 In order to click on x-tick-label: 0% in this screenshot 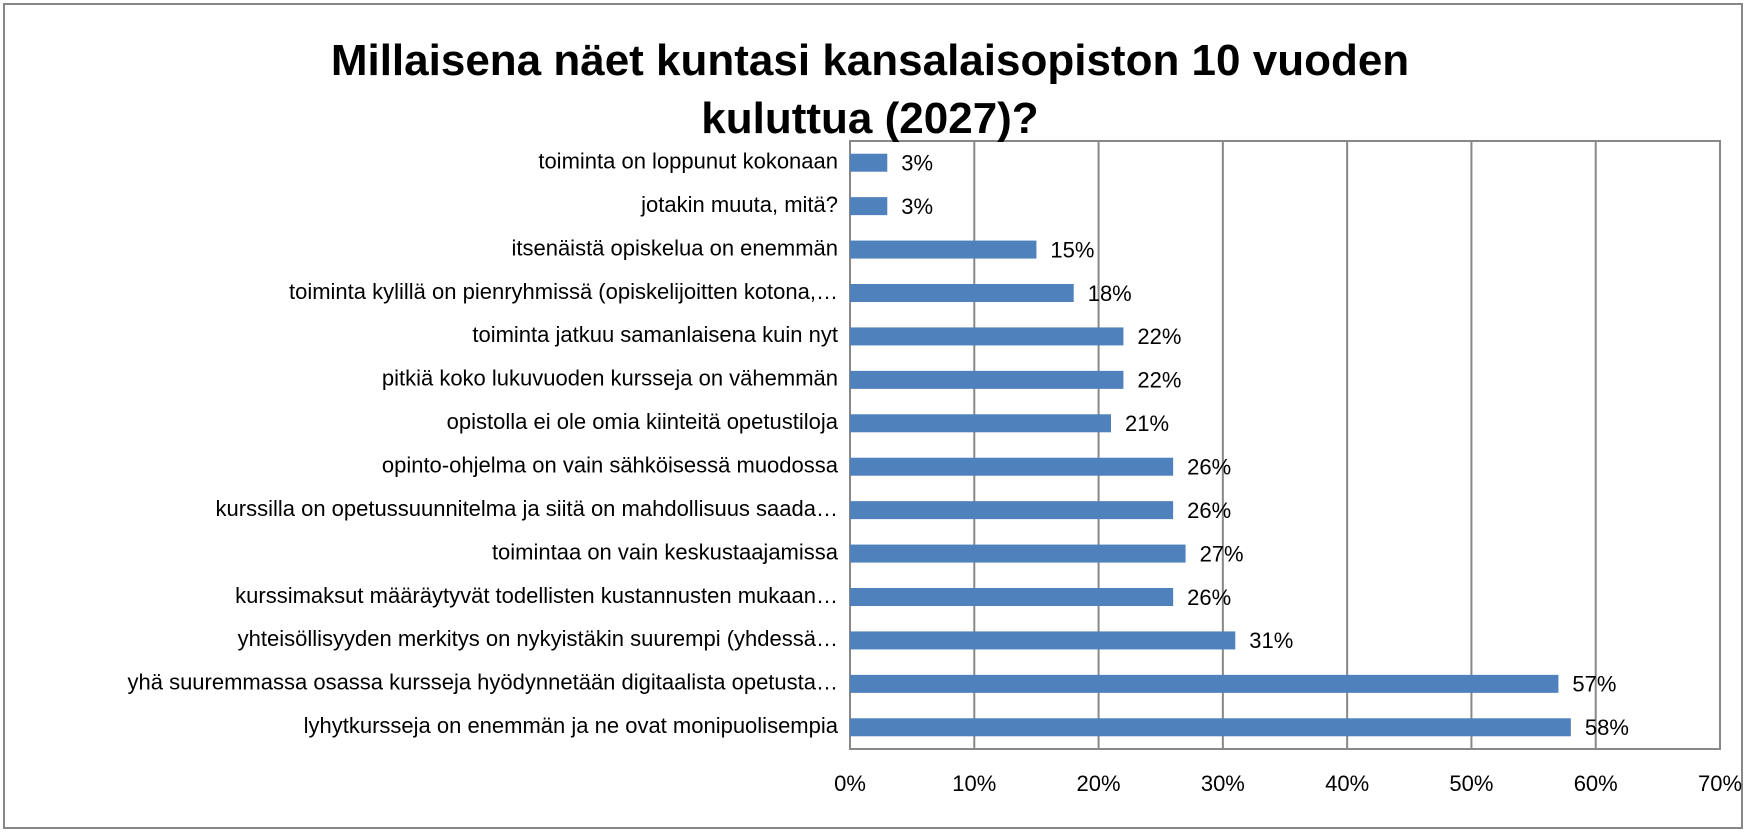, I will do `click(850, 783)`.